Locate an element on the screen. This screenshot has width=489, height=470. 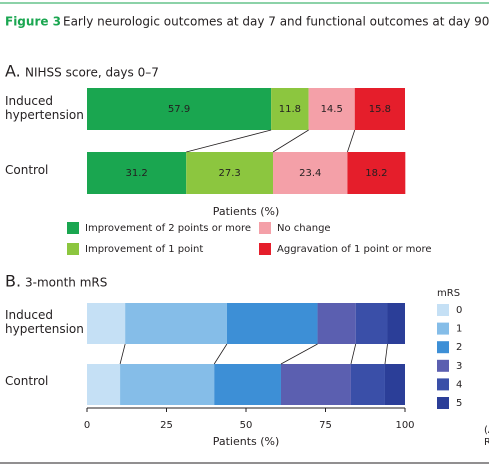
data-label: 15.8 is located at coordinates (380, 109).